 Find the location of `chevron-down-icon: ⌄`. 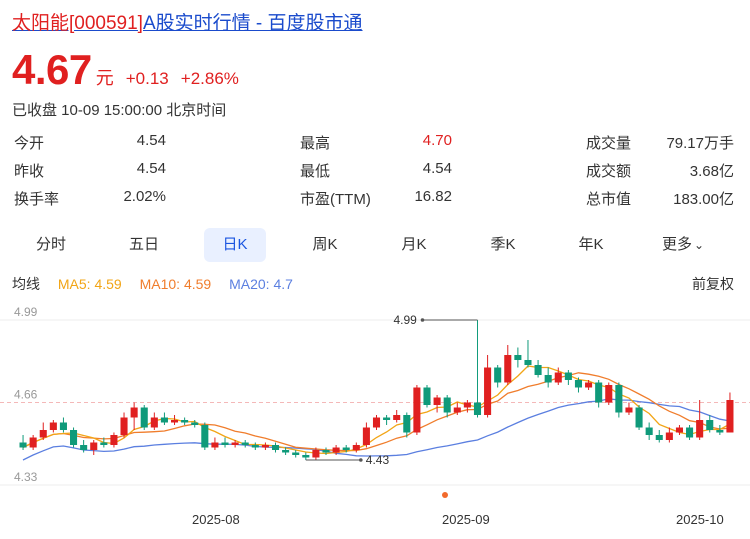

chevron-down-icon: ⌄ is located at coordinates (699, 245).